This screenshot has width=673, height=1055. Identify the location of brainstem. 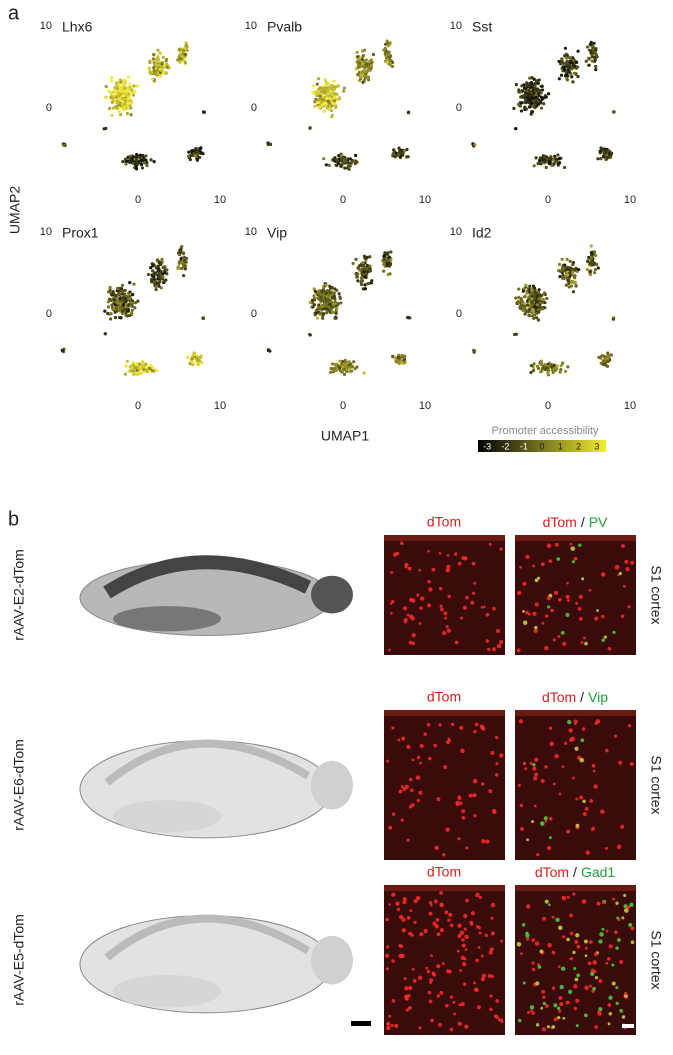
(167, 816).